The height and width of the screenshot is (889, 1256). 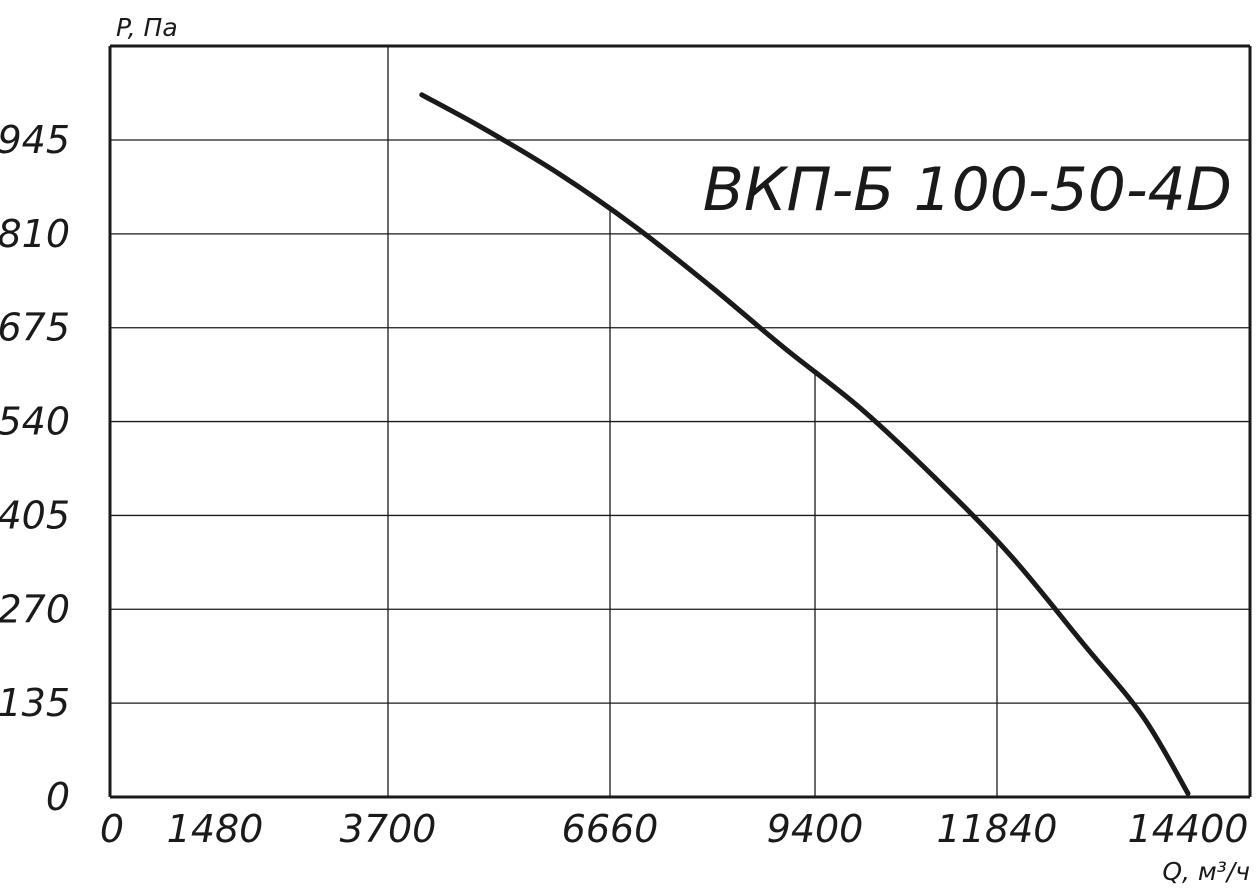 What do you see at coordinates (388, 829) in the screenshot?
I see `x-tick-label-3700: 3700` at bounding box center [388, 829].